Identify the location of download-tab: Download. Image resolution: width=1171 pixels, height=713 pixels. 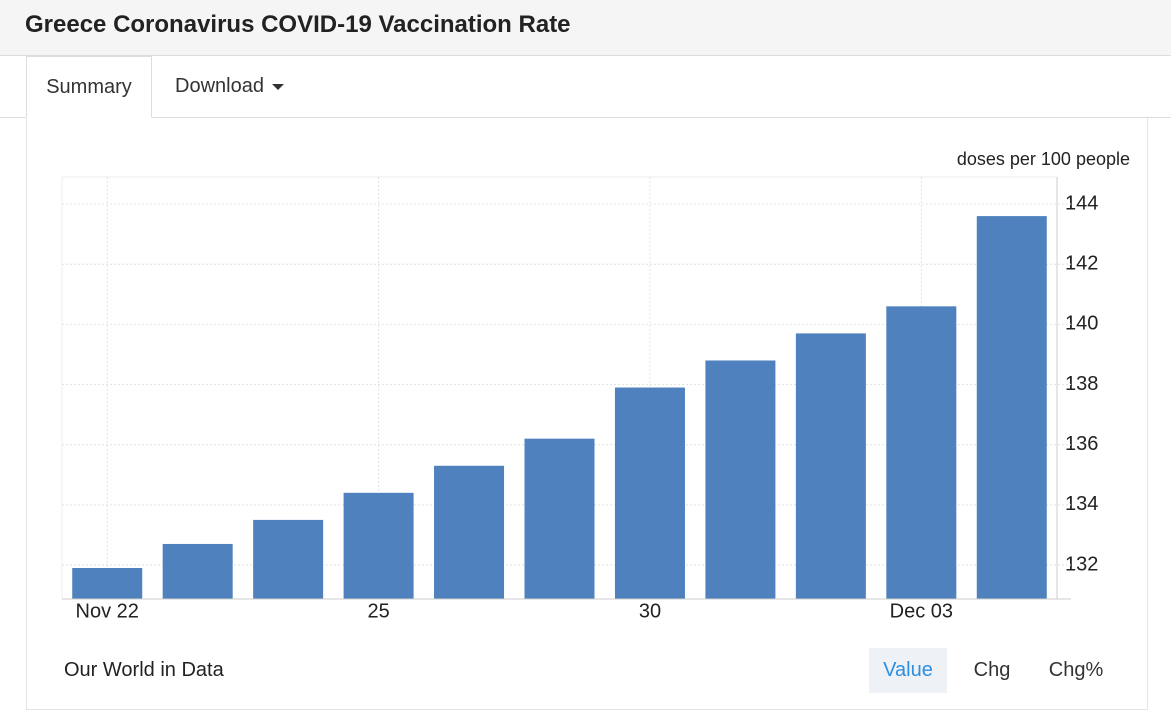
(229, 86).